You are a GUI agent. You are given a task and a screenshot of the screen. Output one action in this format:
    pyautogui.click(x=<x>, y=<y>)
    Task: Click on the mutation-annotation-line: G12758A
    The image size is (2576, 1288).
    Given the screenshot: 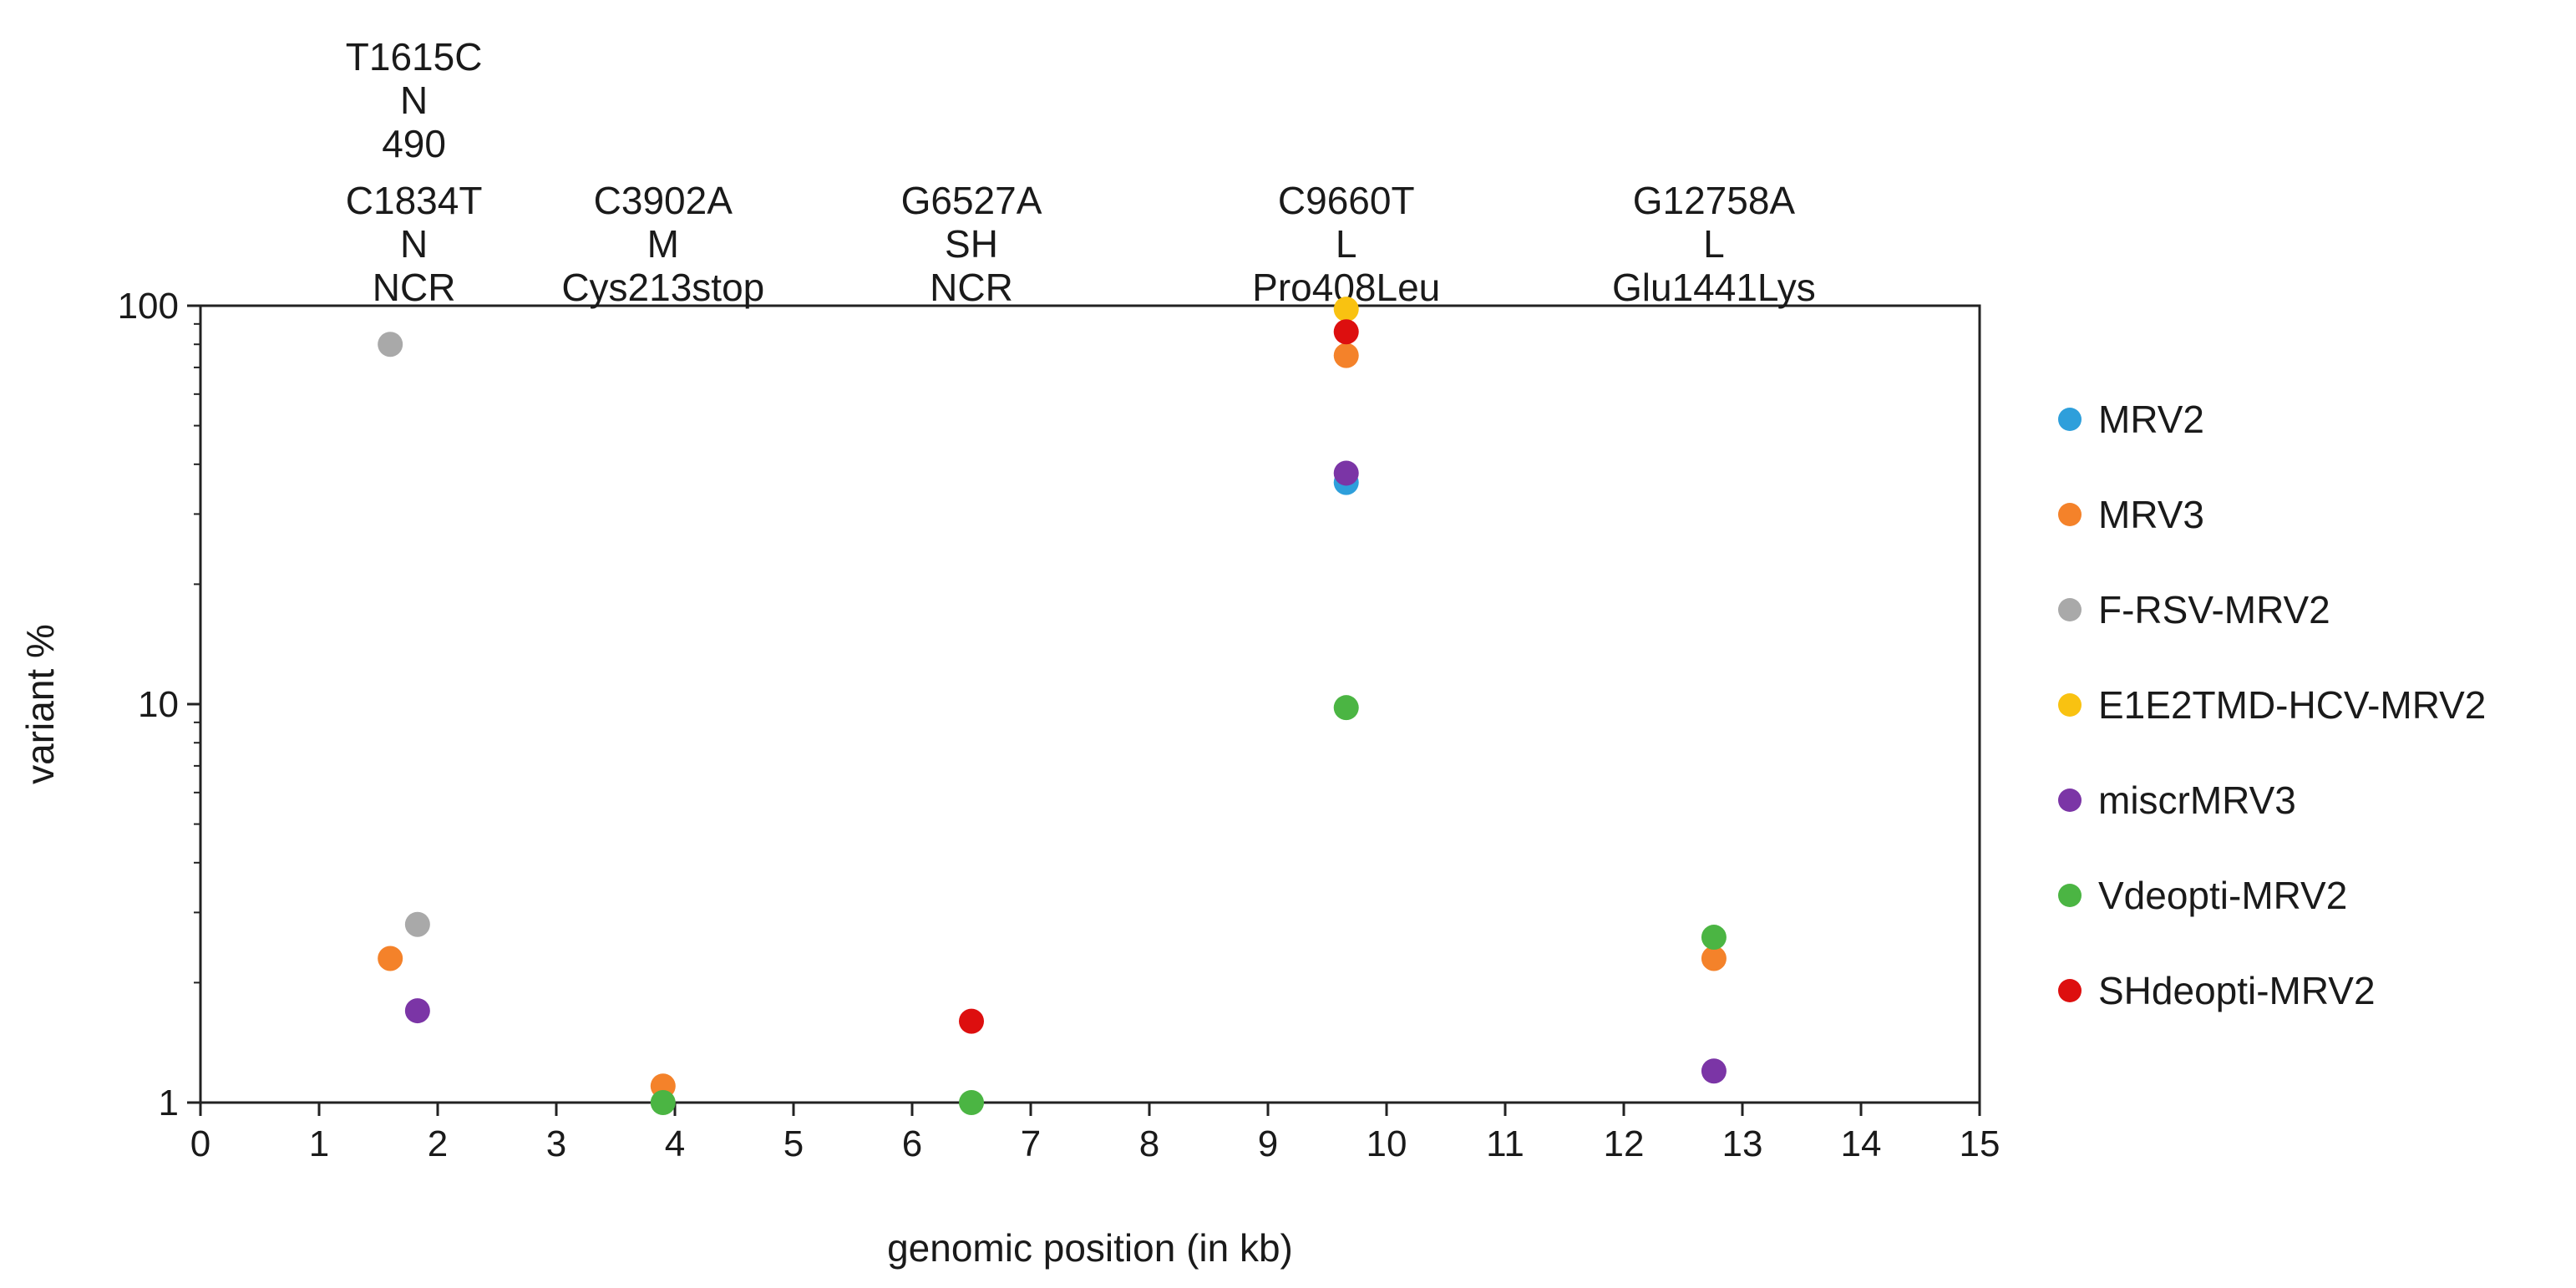 What is the action you would take?
    pyautogui.click(x=1714, y=200)
    